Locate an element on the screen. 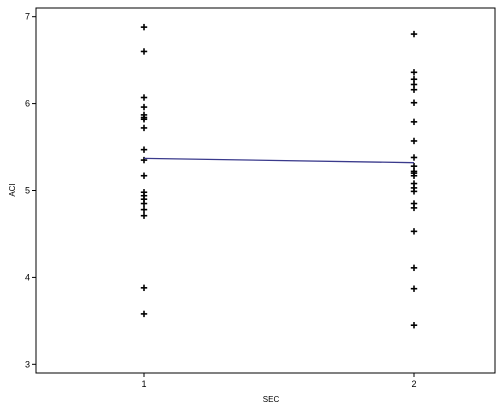  y-axis: 3 4 5 6 7 is located at coordinates (30, 190).